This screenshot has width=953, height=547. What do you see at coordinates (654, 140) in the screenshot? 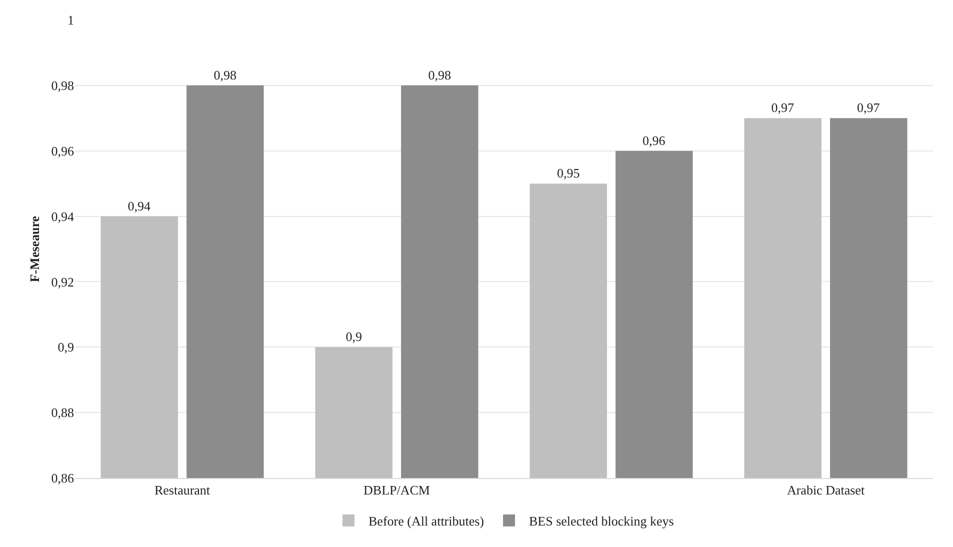
I see `data-label: 0,96` at bounding box center [654, 140].